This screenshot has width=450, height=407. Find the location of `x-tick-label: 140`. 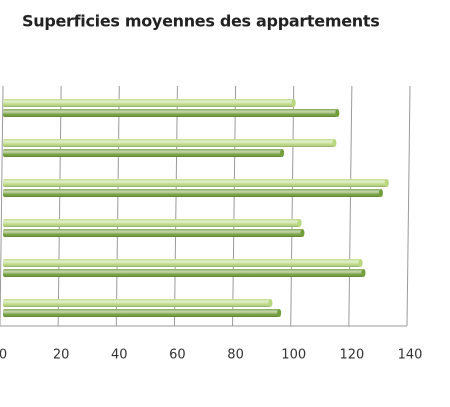

x-tick-label: 140 is located at coordinates (410, 355).